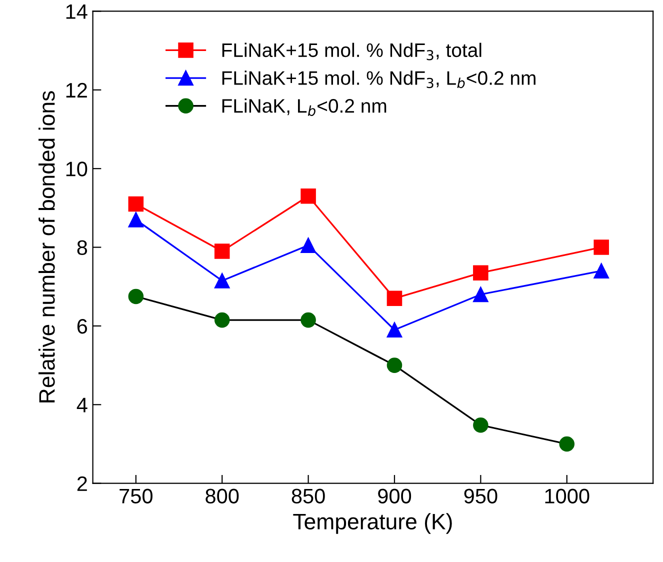 This screenshot has height=562, width=663. I want to click on y-tick-label: 6, so click(82, 326).